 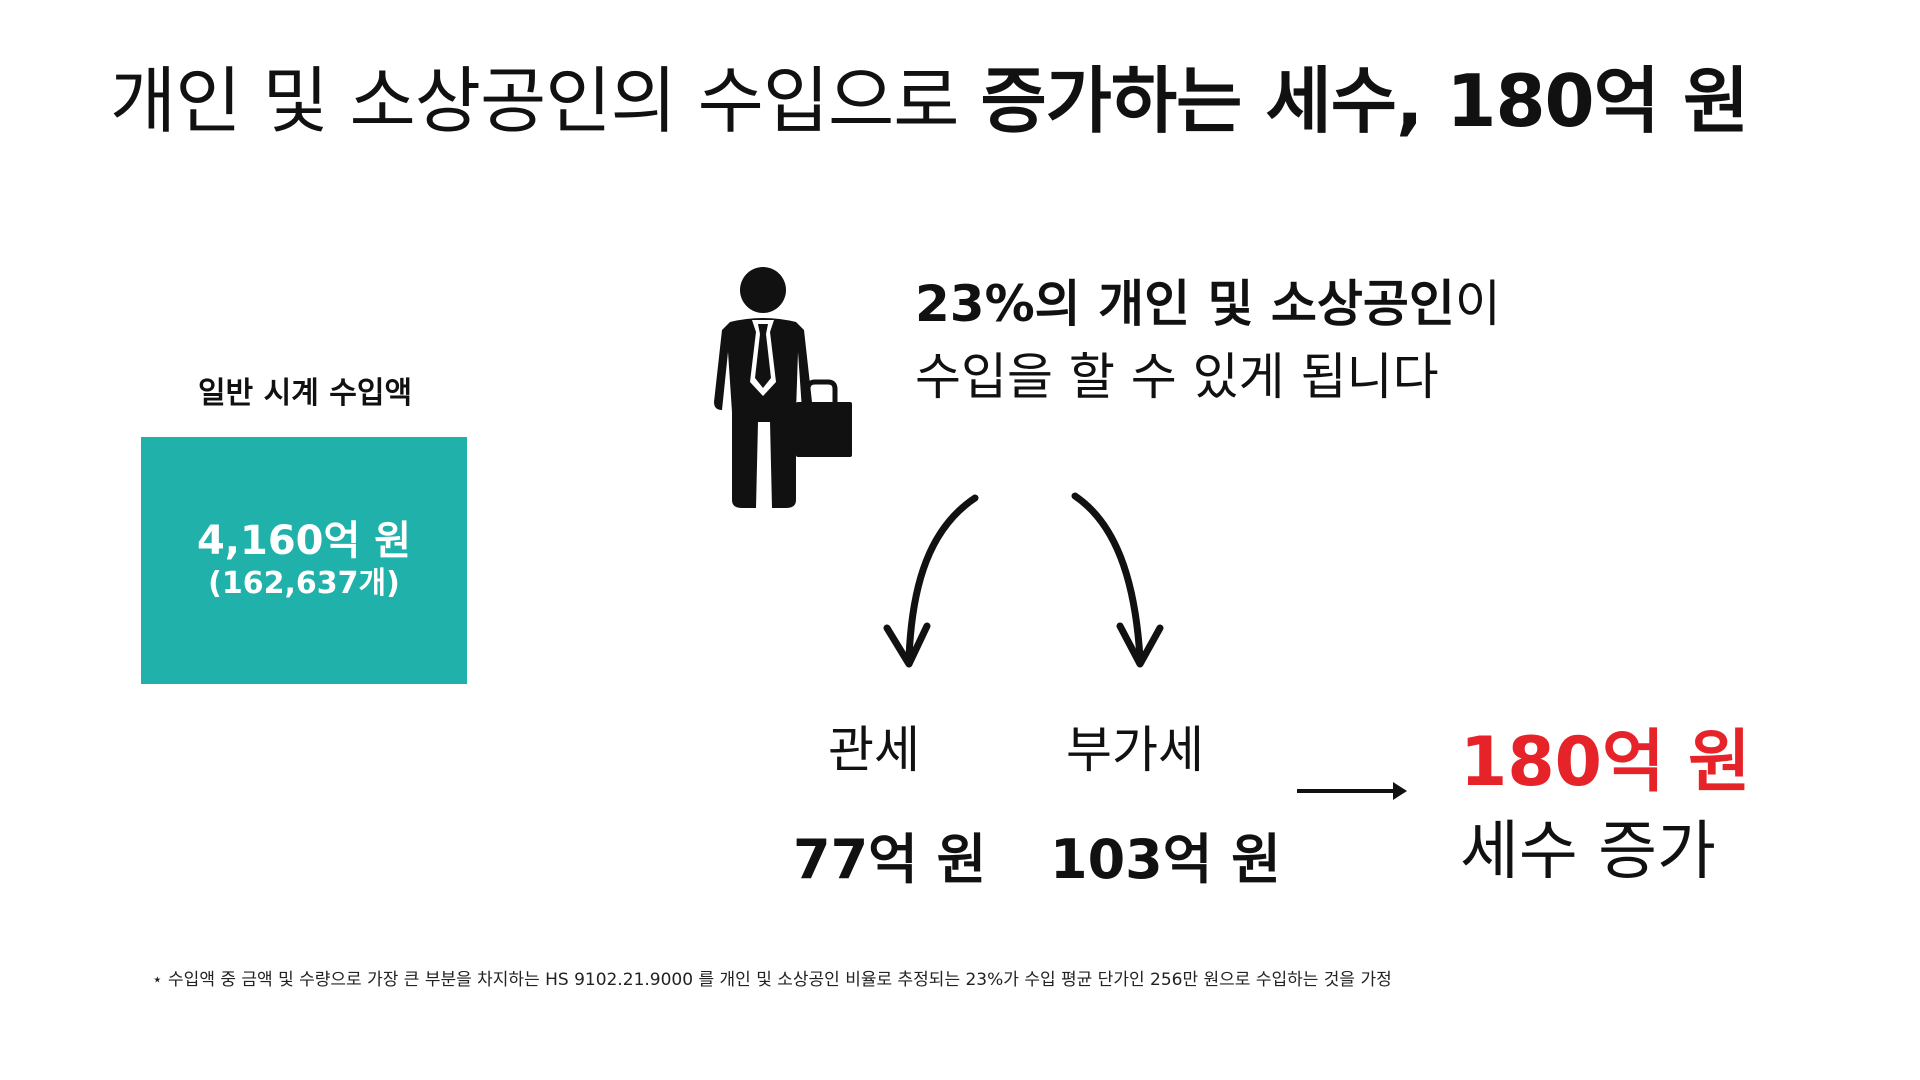 What do you see at coordinates (1185, 304) in the screenshot?
I see `headline-bold-part: 23%의 개인 및 소상공인` at bounding box center [1185, 304].